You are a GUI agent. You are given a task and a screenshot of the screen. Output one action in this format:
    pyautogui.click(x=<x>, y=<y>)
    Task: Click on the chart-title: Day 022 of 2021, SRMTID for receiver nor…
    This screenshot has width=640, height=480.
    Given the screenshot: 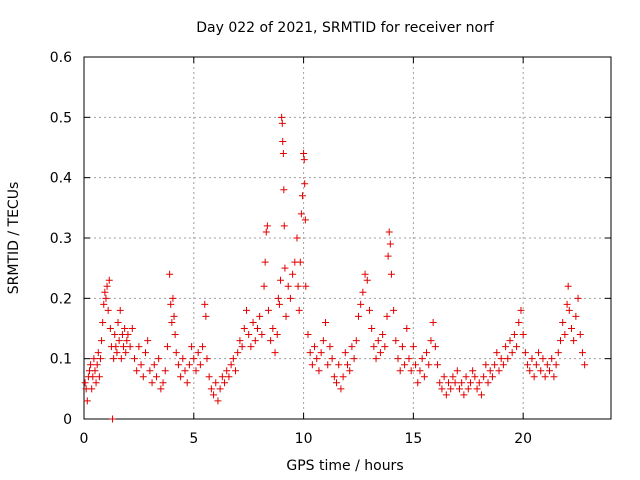 What is the action you would take?
    pyautogui.click(x=345, y=28)
    